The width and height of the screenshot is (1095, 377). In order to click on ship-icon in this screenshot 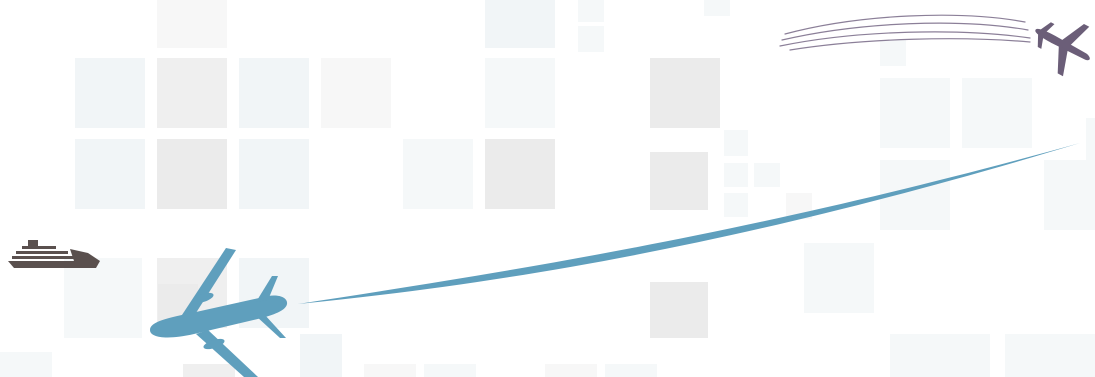, I will do `click(54, 254)`.